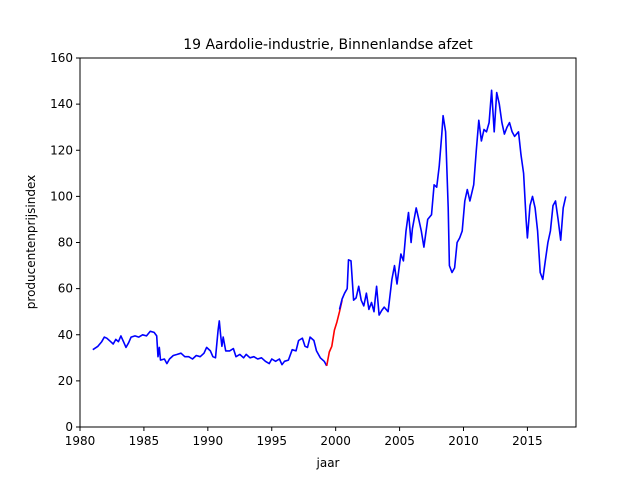  I want to click on x-tick-label: 2000, so click(335, 441).